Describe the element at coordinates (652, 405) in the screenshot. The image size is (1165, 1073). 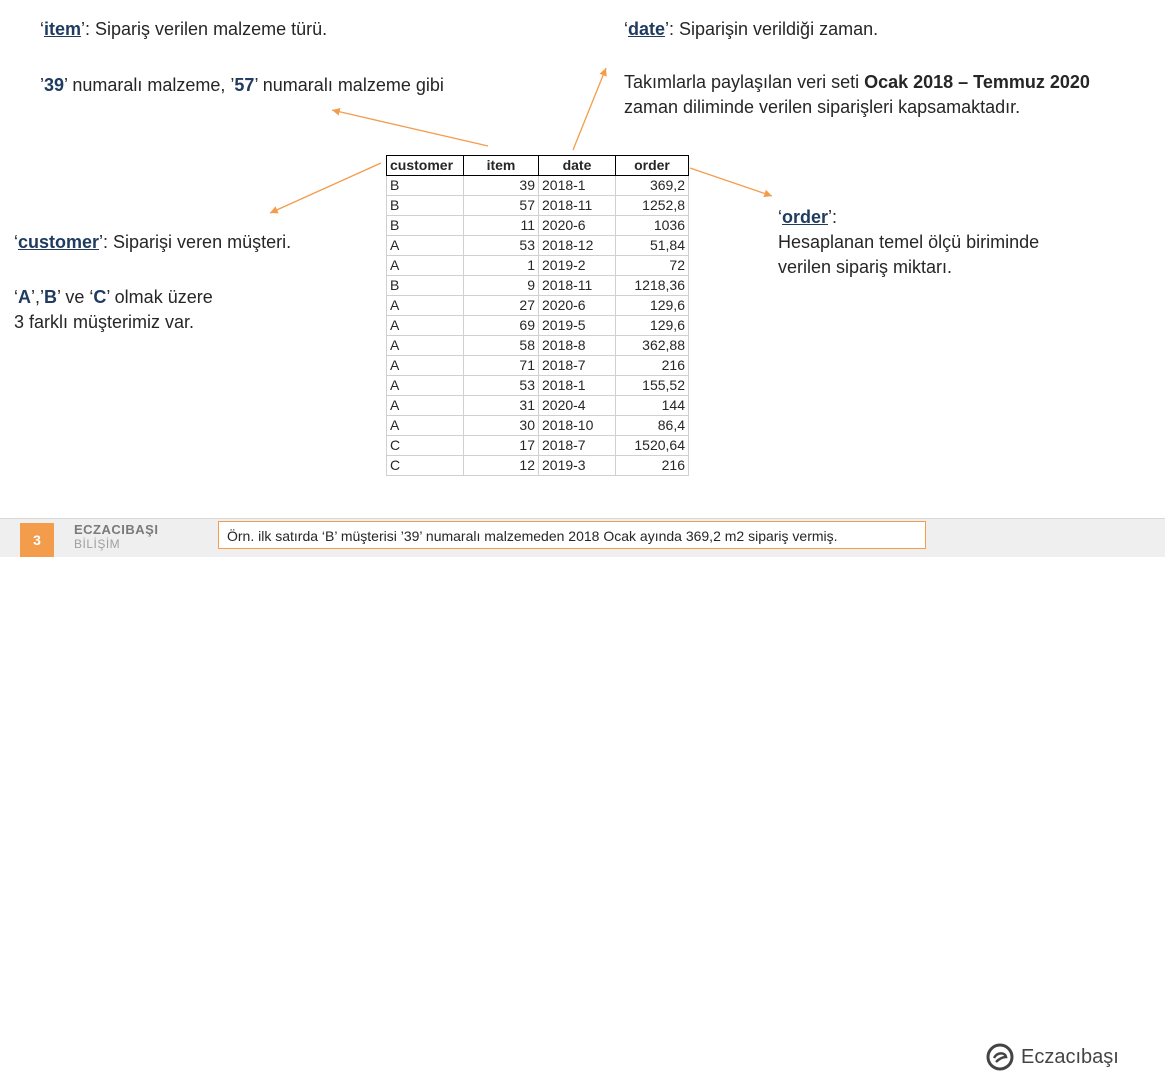
I see `cell-order: 144` at that location.